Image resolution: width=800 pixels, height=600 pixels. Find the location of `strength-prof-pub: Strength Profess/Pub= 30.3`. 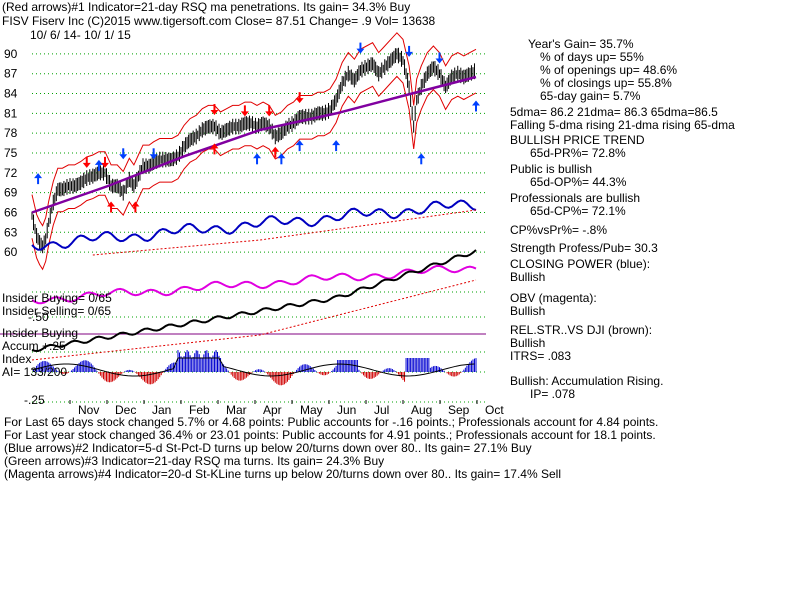

strength-prof-pub: Strength Profess/Pub= 30.3 is located at coordinates (584, 248).